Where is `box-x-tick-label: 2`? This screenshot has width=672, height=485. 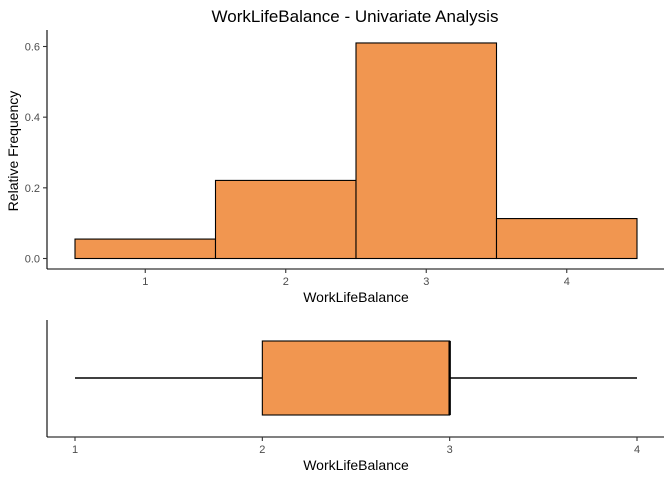
box-x-tick-label: 2 is located at coordinates (262, 450).